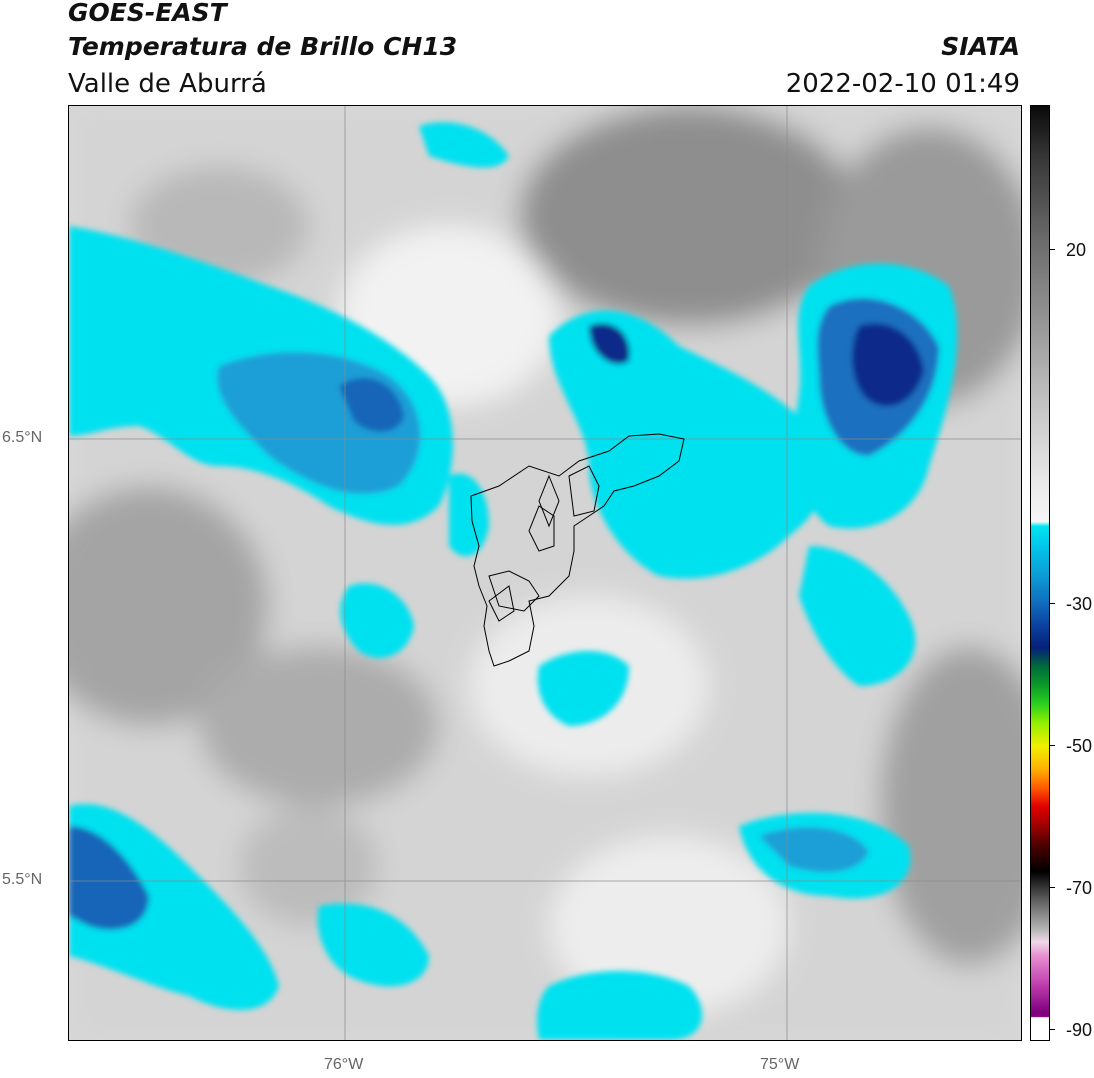 This screenshot has height=1078, width=1094. Describe the element at coordinates (22, 879) in the screenshot. I see `lat-label-5-5: 5.5°N` at that location.